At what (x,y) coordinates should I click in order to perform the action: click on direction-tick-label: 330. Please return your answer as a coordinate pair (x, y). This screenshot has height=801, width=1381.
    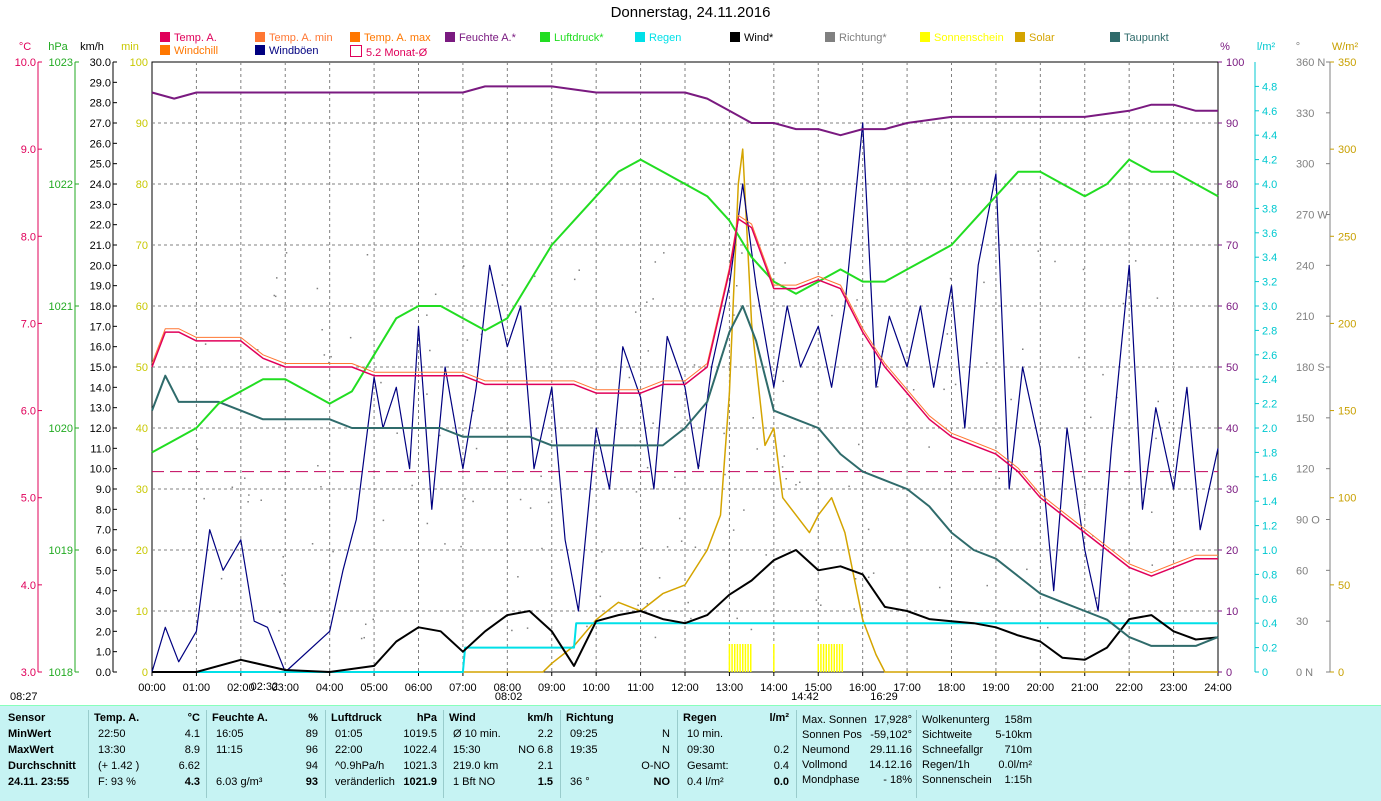
    Looking at the image, I should click on (1305, 114).